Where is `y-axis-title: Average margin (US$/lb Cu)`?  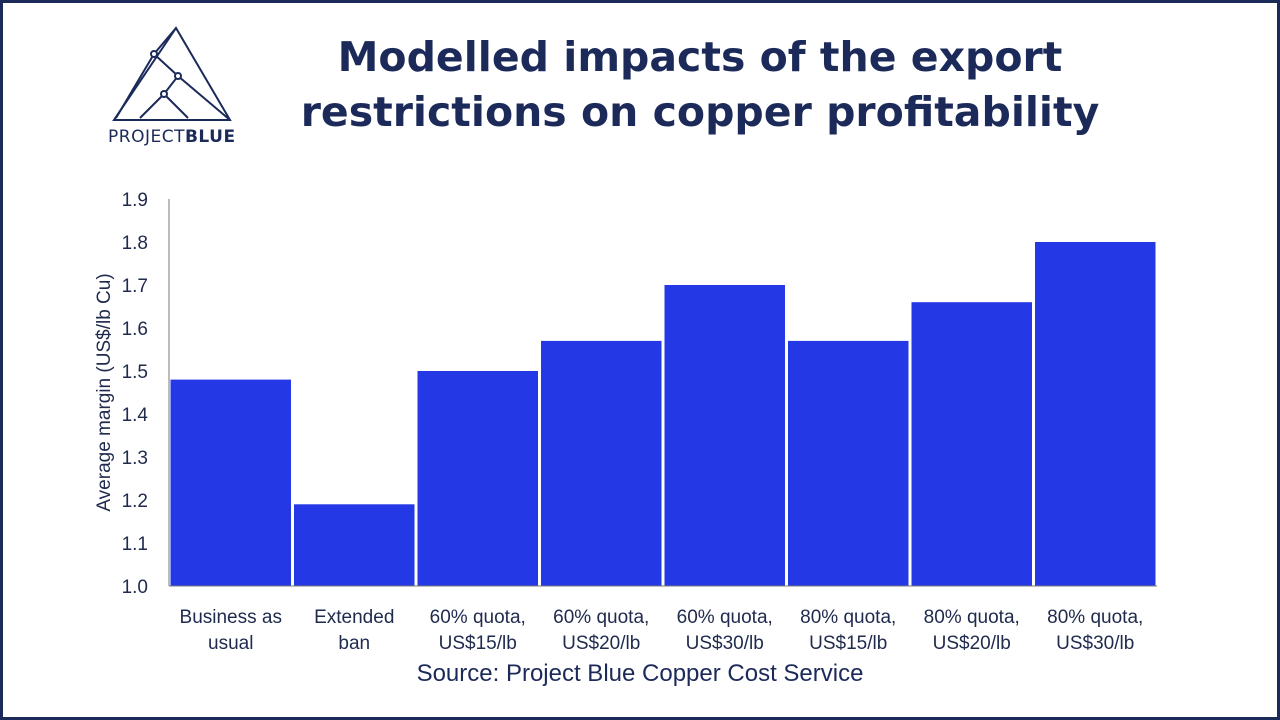 y-axis-title: Average margin (US$/lb Cu) is located at coordinates (104, 392).